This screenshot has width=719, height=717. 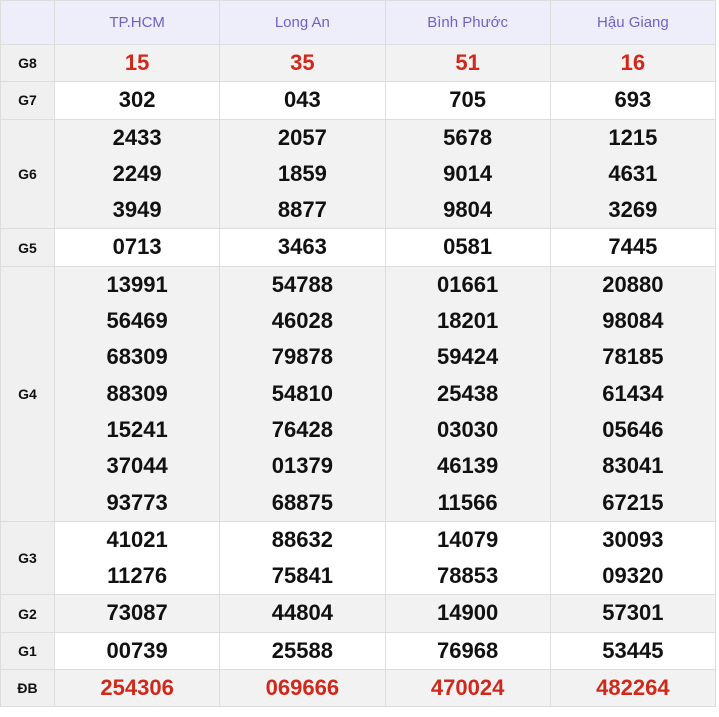 What do you see at coordinates (27, 22) in the screenshot?
I see `corner` at bounding box center [27, 22].